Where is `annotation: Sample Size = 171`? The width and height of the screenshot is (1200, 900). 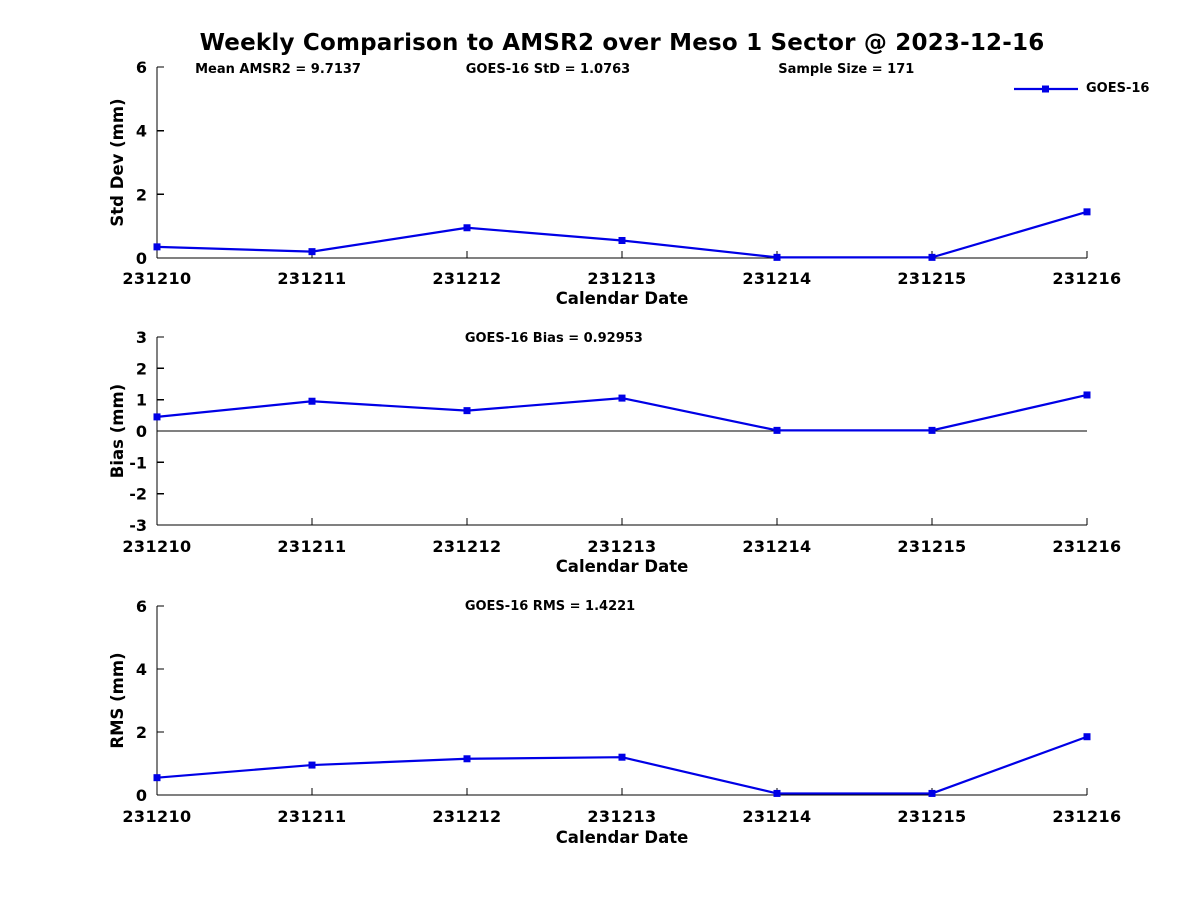
annotation: Sample Size = 171 is located at coordinates (846, 69).